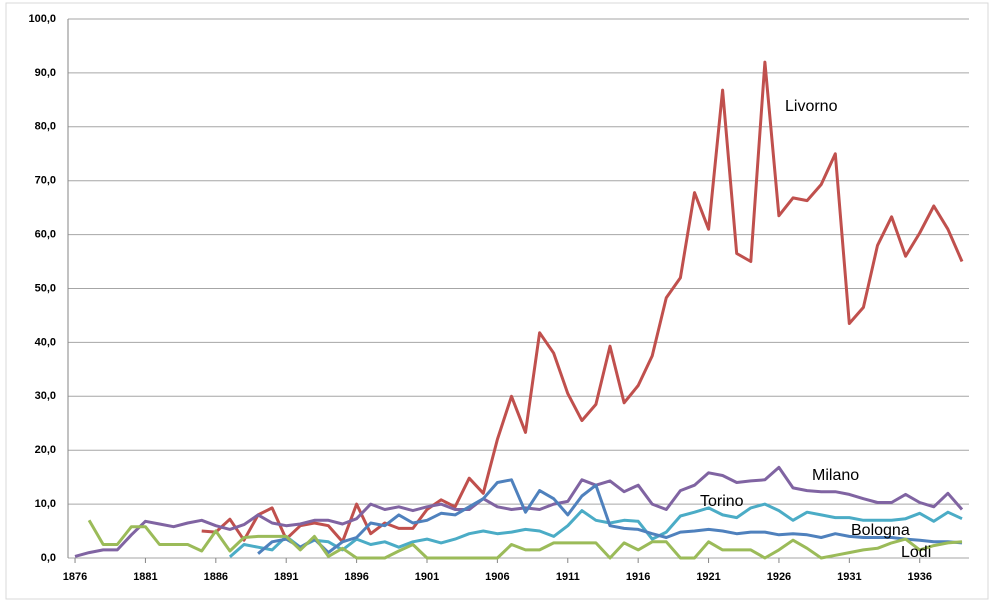 The width and height of the screenshot is (994, 605). Describe the element at coordinates (75, 577) in the screenshot. I see `x-tick-label: 1876` at that location.